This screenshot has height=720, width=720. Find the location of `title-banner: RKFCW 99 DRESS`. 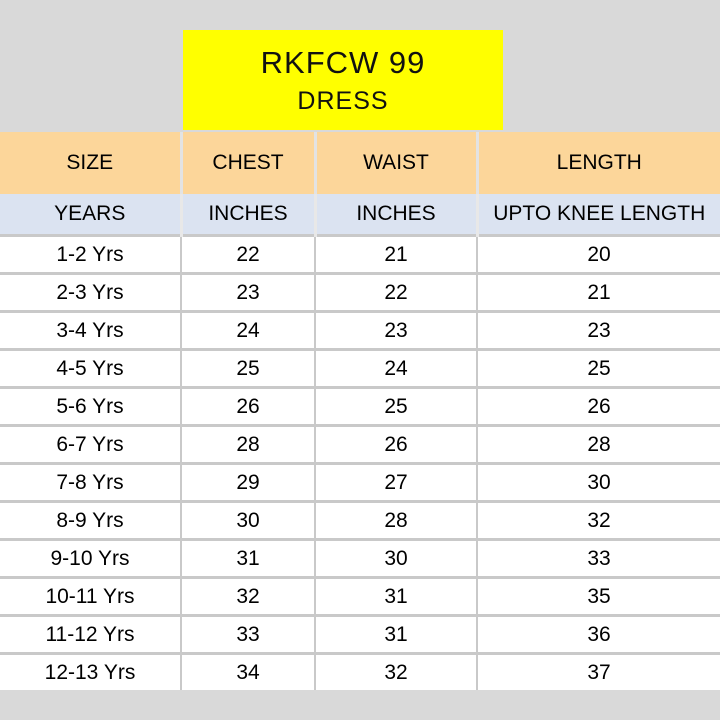

title-banner: RKFCW 99 DRESS is located at coordinates (343, 80).